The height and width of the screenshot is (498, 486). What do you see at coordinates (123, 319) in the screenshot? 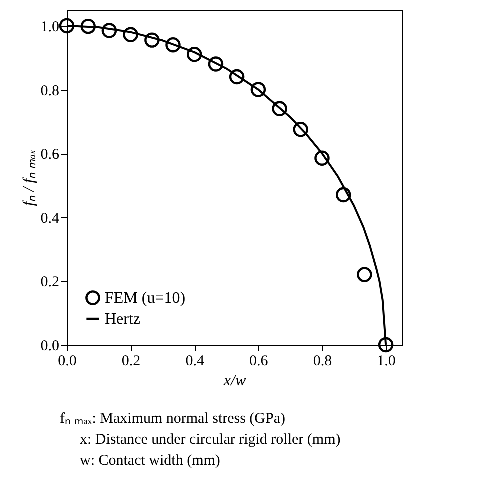
I see `legend-label: Hertz` at bounding box center [123, 319].